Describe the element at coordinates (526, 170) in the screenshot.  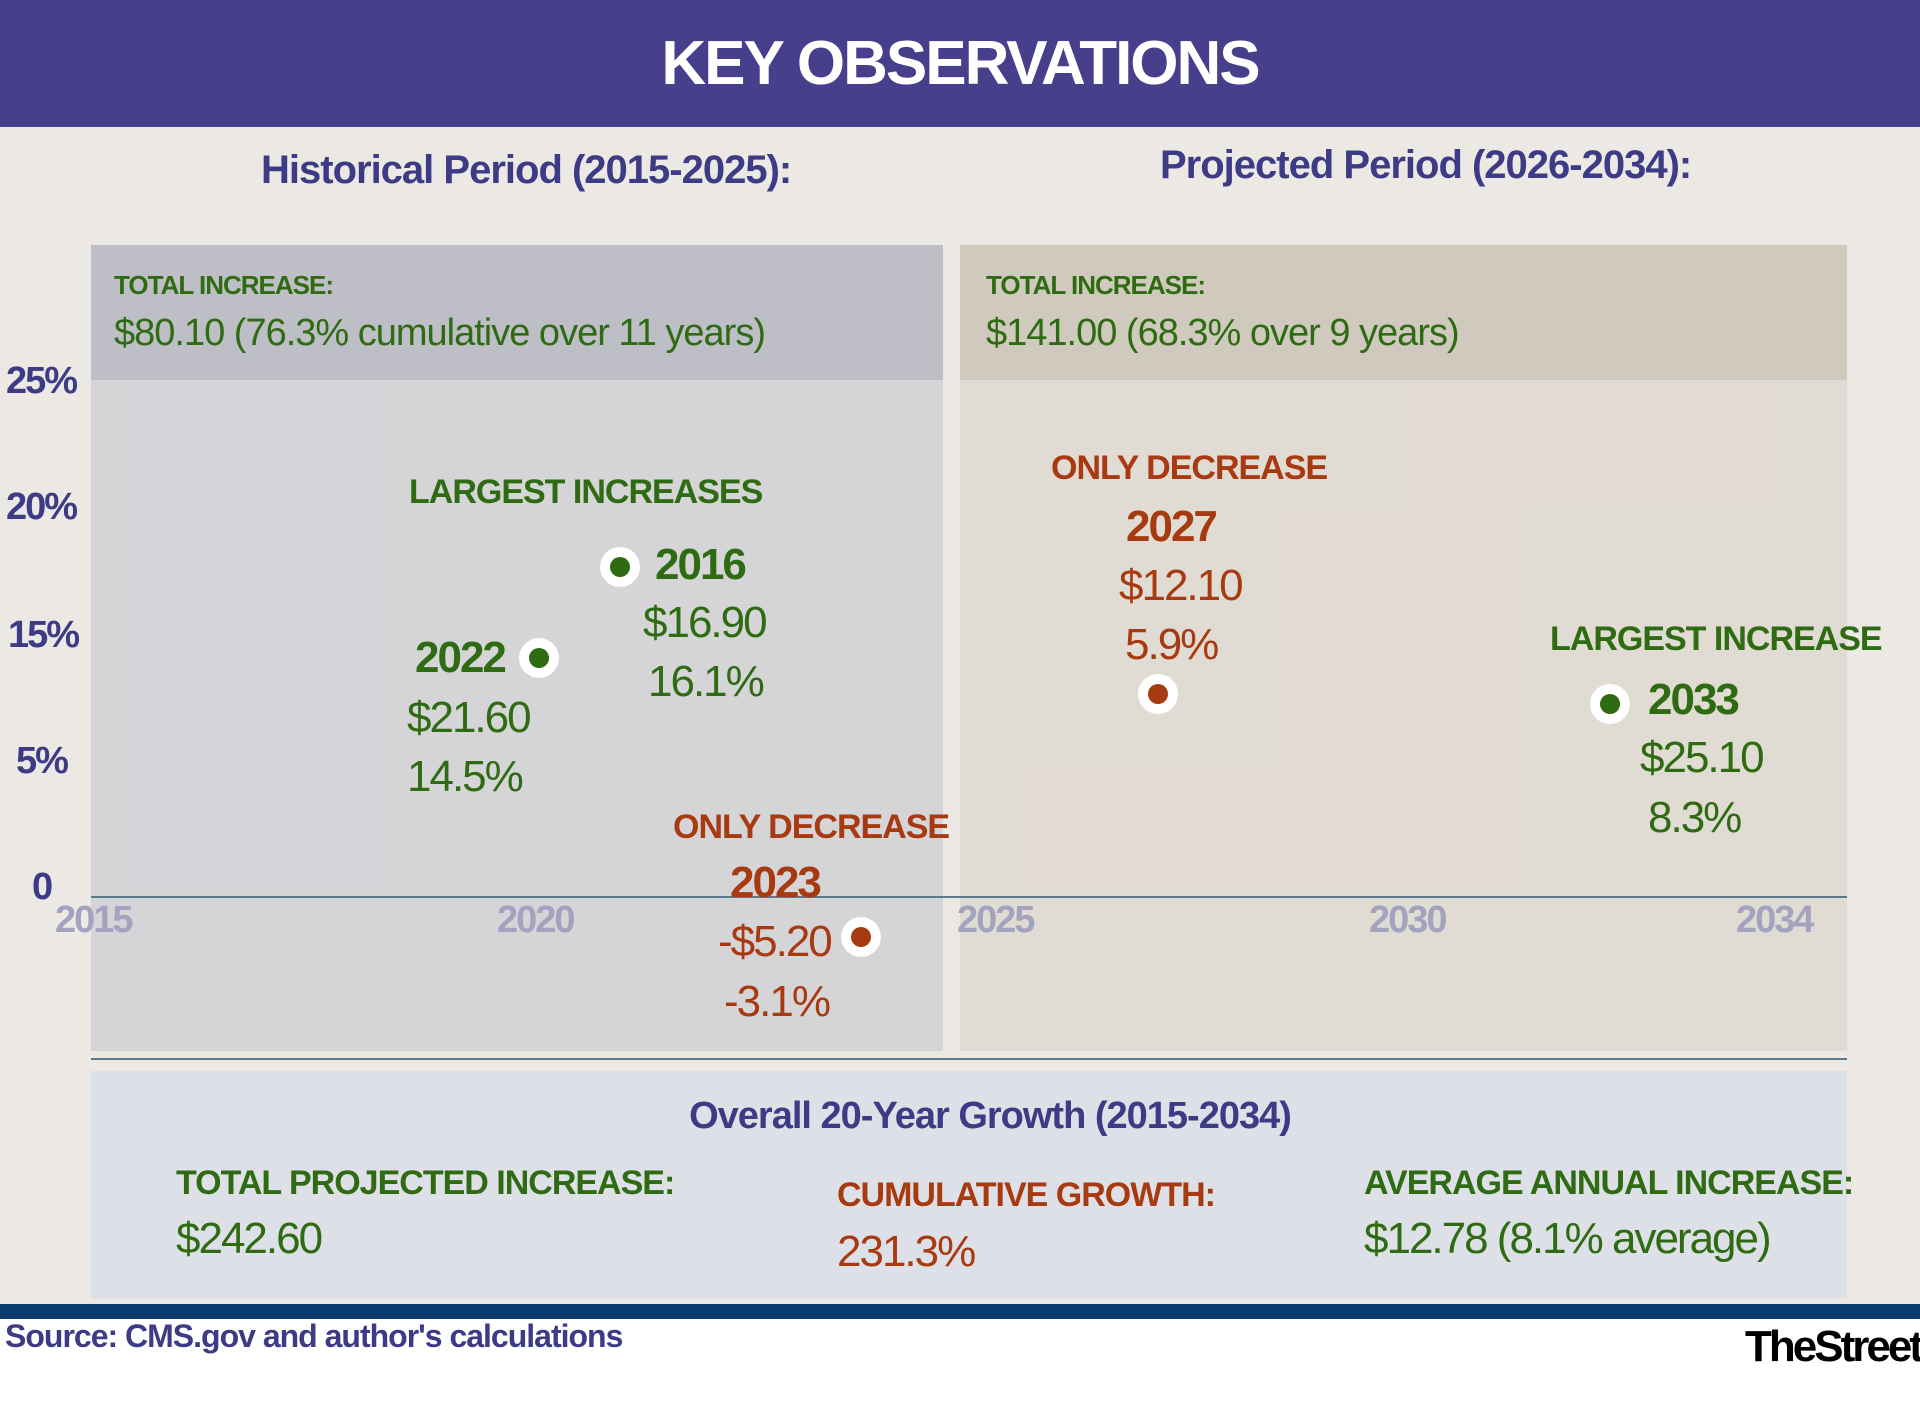
I see `historical-heading: Historical Period (2015-2025):` at that location.